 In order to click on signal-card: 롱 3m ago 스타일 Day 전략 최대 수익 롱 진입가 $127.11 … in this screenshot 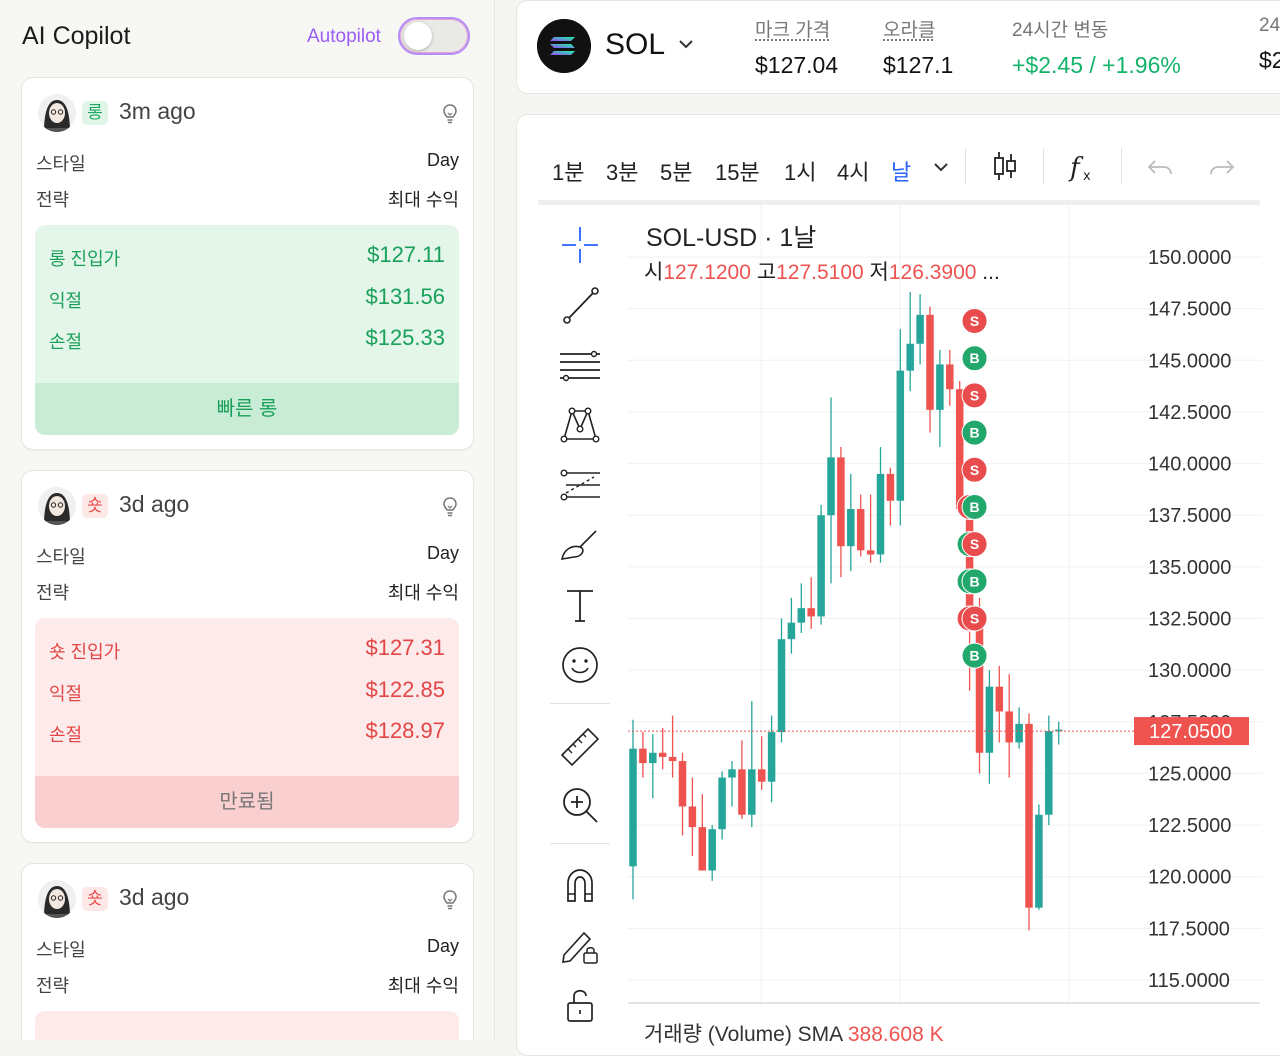, I will do `click(247, 263)`.